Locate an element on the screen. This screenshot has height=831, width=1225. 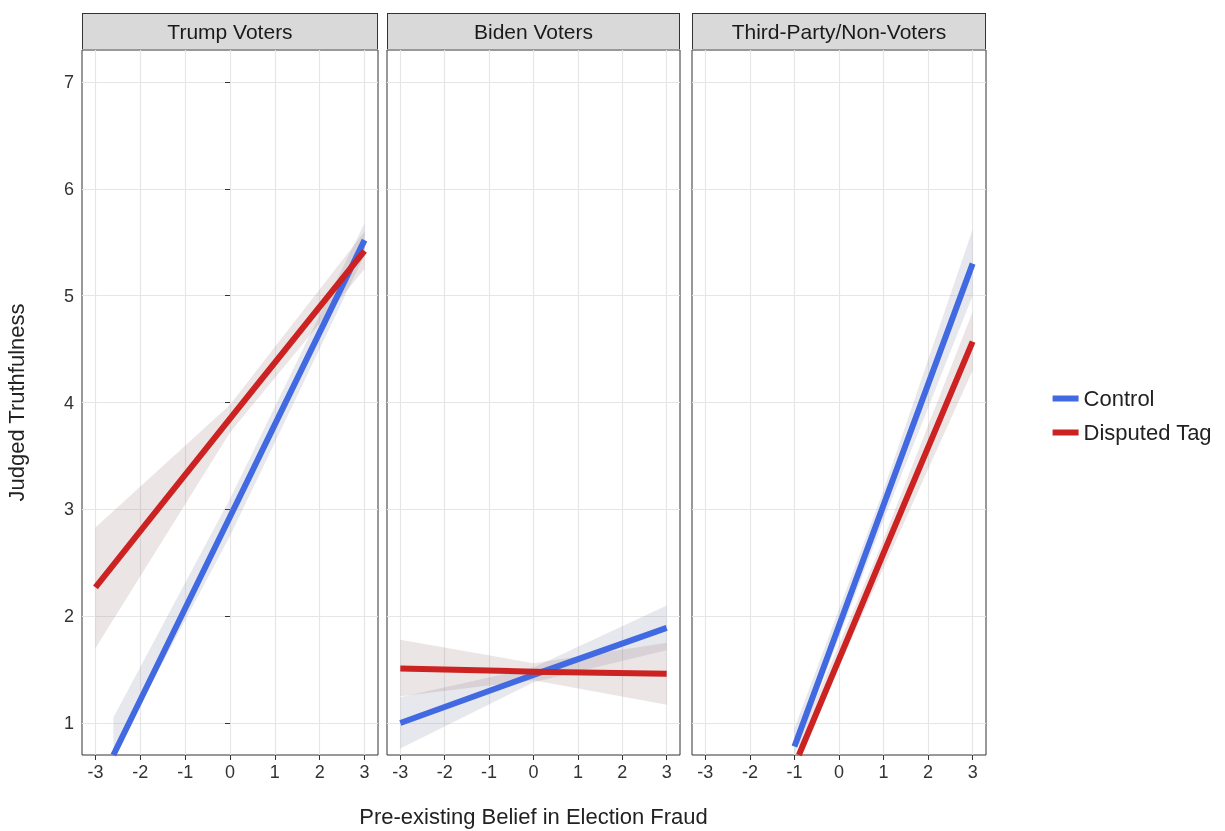
y-tick-label: 3 is located at coordinates (68, 509).